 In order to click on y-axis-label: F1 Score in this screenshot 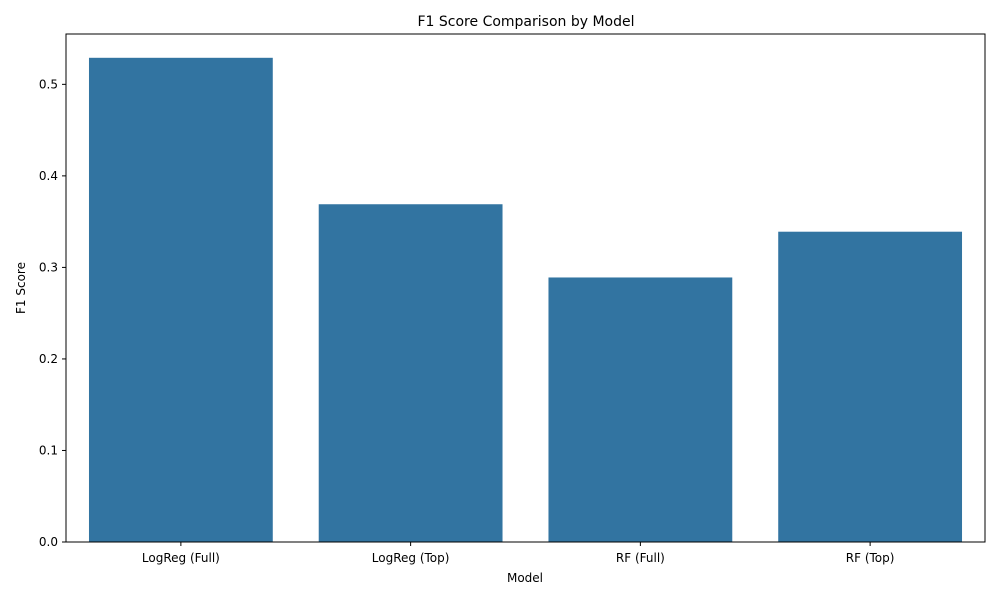, I will do `click(21, 288)`.